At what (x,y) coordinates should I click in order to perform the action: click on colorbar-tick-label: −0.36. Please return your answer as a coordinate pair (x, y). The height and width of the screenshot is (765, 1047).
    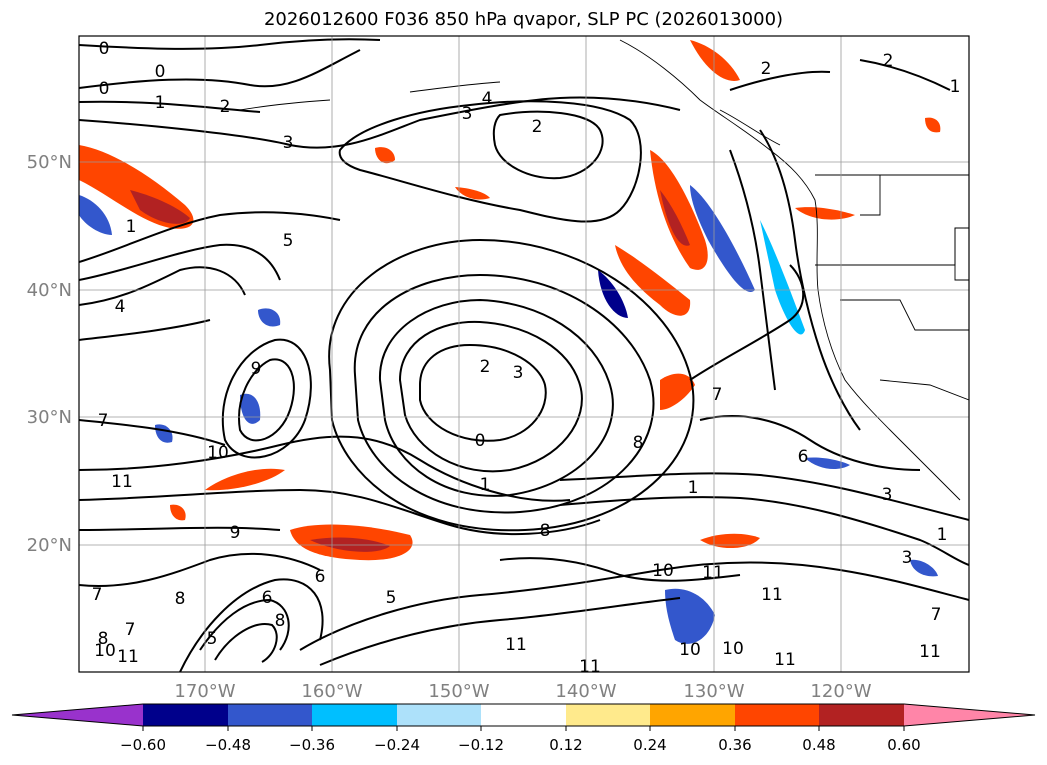
    Looking at the image, I should click on (312, 745).